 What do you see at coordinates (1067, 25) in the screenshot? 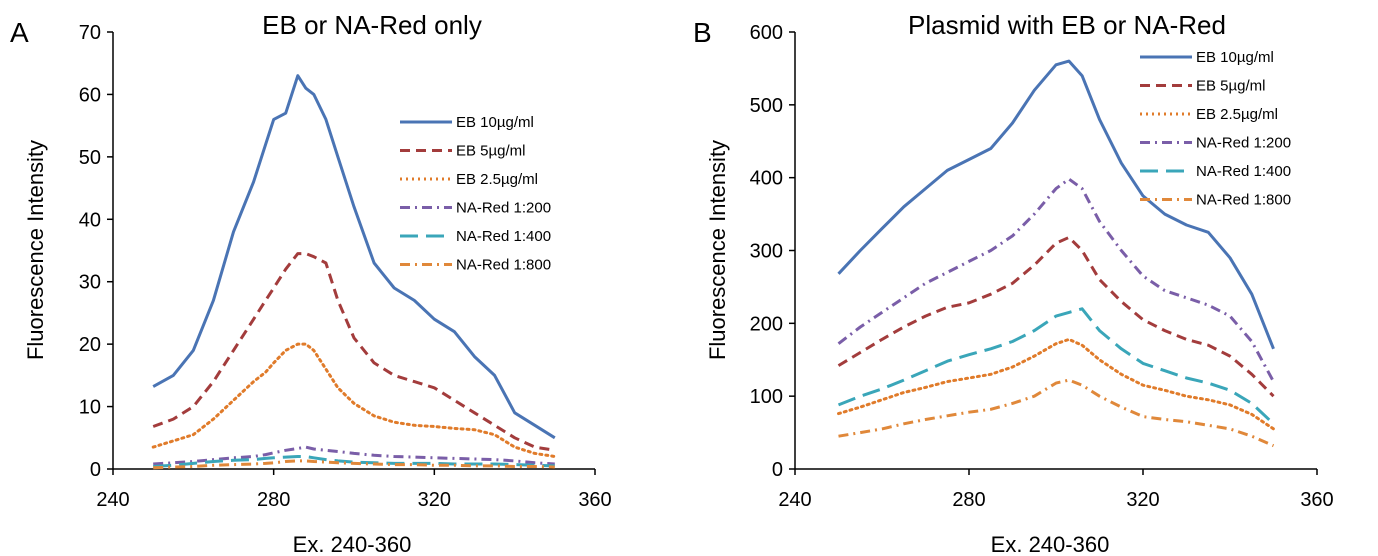
I see `panel-b-title: Plasmid with EB or NA-Red` at bounding box center [1067, 25].